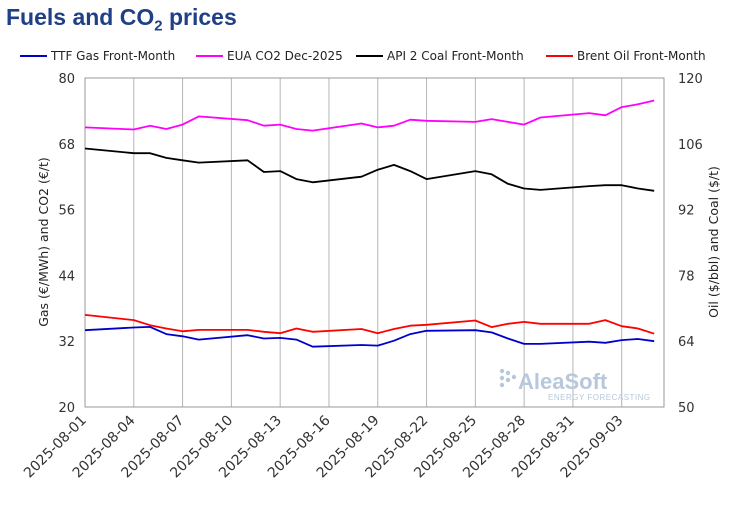  Describe the element at coordinates (690, 79) in the screenshot. I see `y-tick-right: 120` at that location.